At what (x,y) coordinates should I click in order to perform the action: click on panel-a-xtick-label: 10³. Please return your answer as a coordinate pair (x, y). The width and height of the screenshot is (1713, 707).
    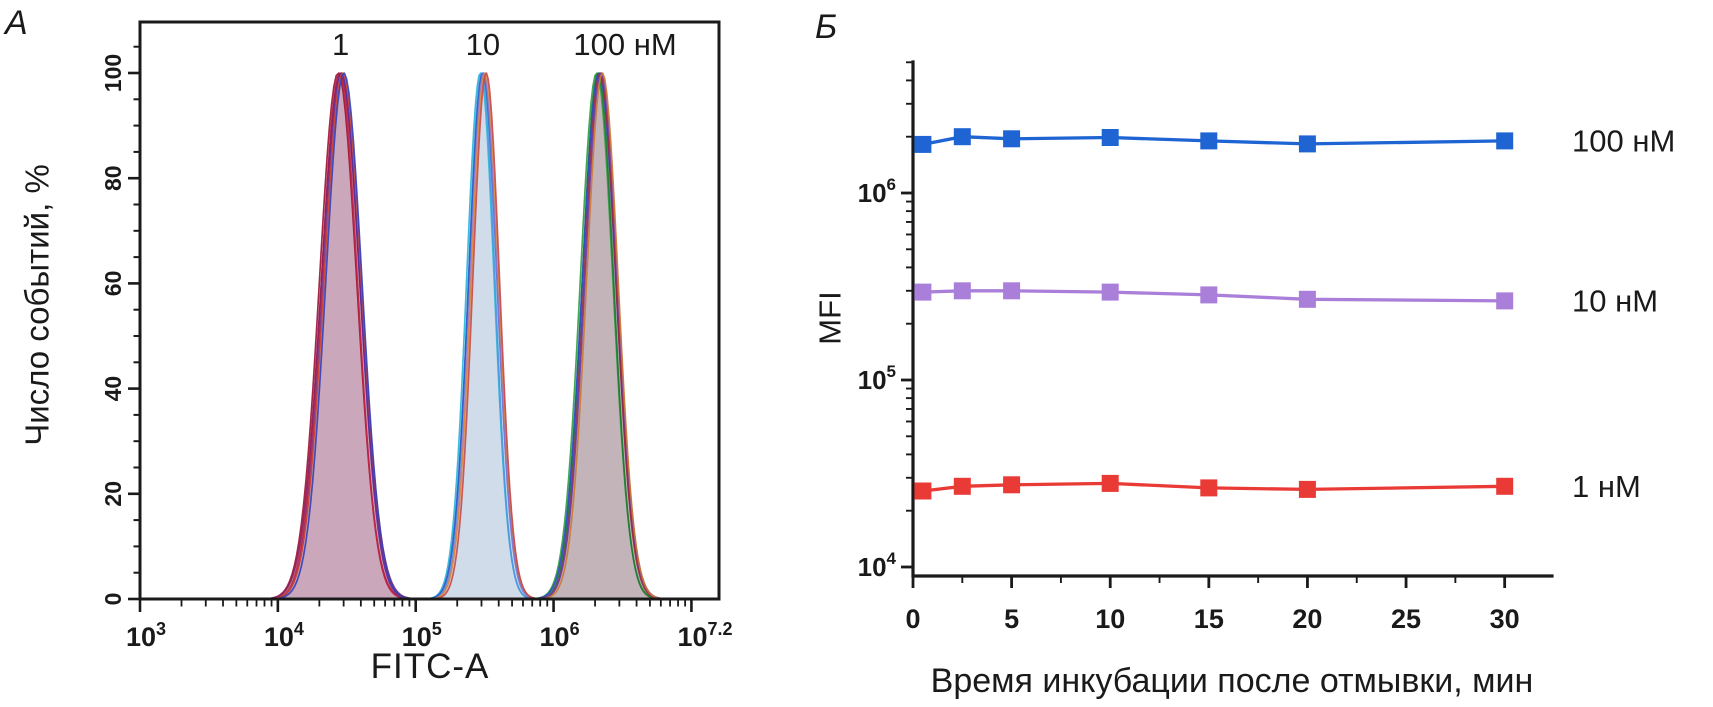
    Looking at the image, I should click on (146, 635).